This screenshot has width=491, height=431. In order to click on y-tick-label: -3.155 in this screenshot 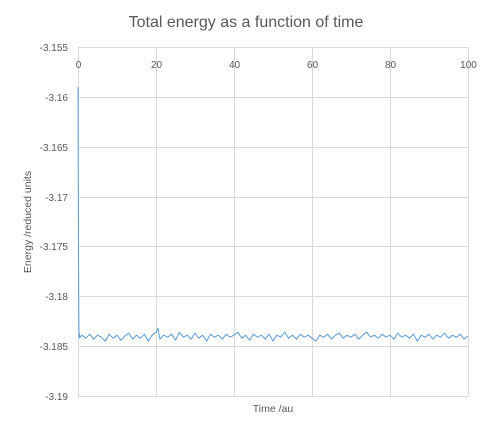, I will do `click(54, 48)`.